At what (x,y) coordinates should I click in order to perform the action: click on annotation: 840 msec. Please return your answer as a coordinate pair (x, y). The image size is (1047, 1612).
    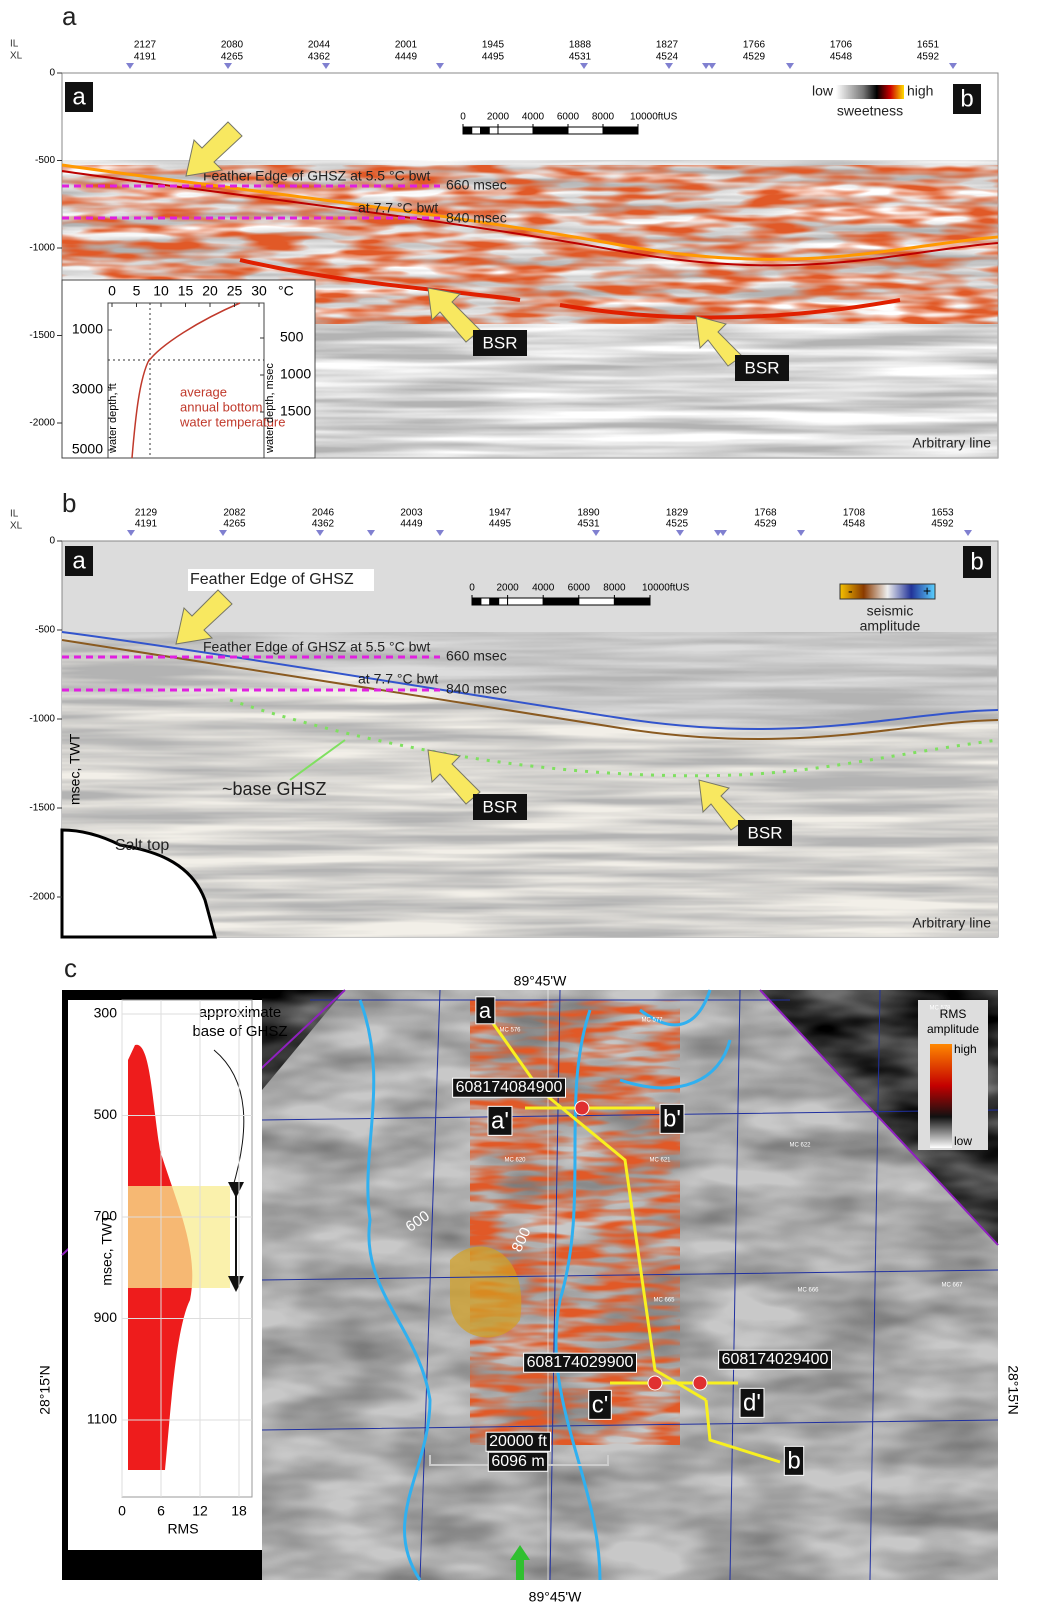
    Looking at the image, I should click on (476, 218).